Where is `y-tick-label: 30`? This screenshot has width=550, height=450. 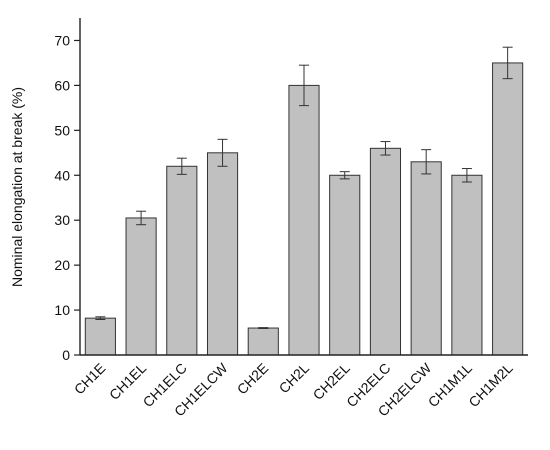
y-tick-label: 30 is located at coordinates (62, 220).